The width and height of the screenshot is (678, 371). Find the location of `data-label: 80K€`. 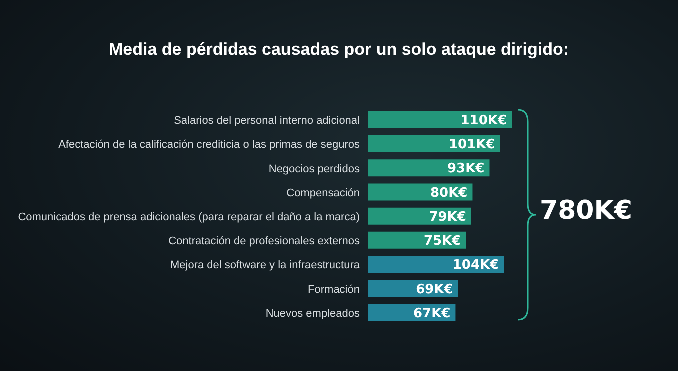

data-label: 80K€ is located at coordinates (449, 193).